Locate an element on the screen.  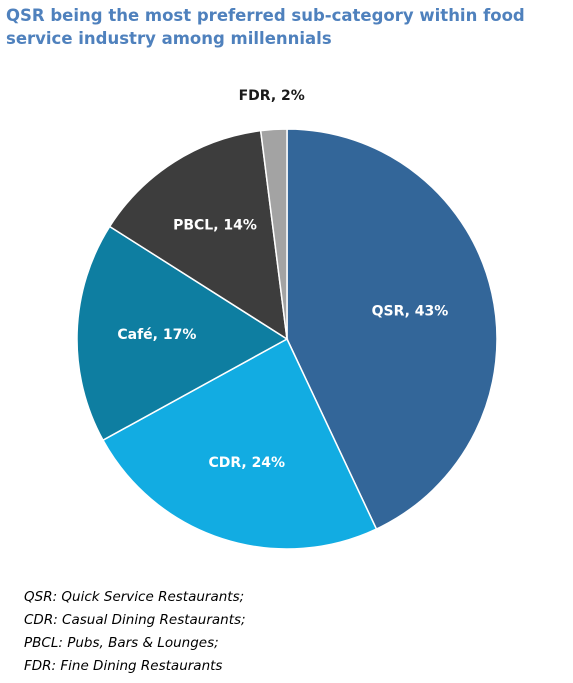
slice-label-pbcl: PBCL, 14% is located at coordinates (215, 226).